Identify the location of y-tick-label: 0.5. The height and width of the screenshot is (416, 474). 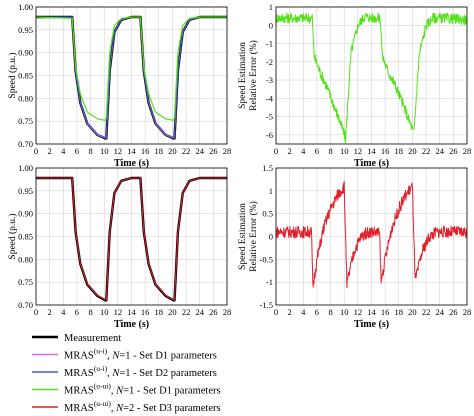
(267, 214).